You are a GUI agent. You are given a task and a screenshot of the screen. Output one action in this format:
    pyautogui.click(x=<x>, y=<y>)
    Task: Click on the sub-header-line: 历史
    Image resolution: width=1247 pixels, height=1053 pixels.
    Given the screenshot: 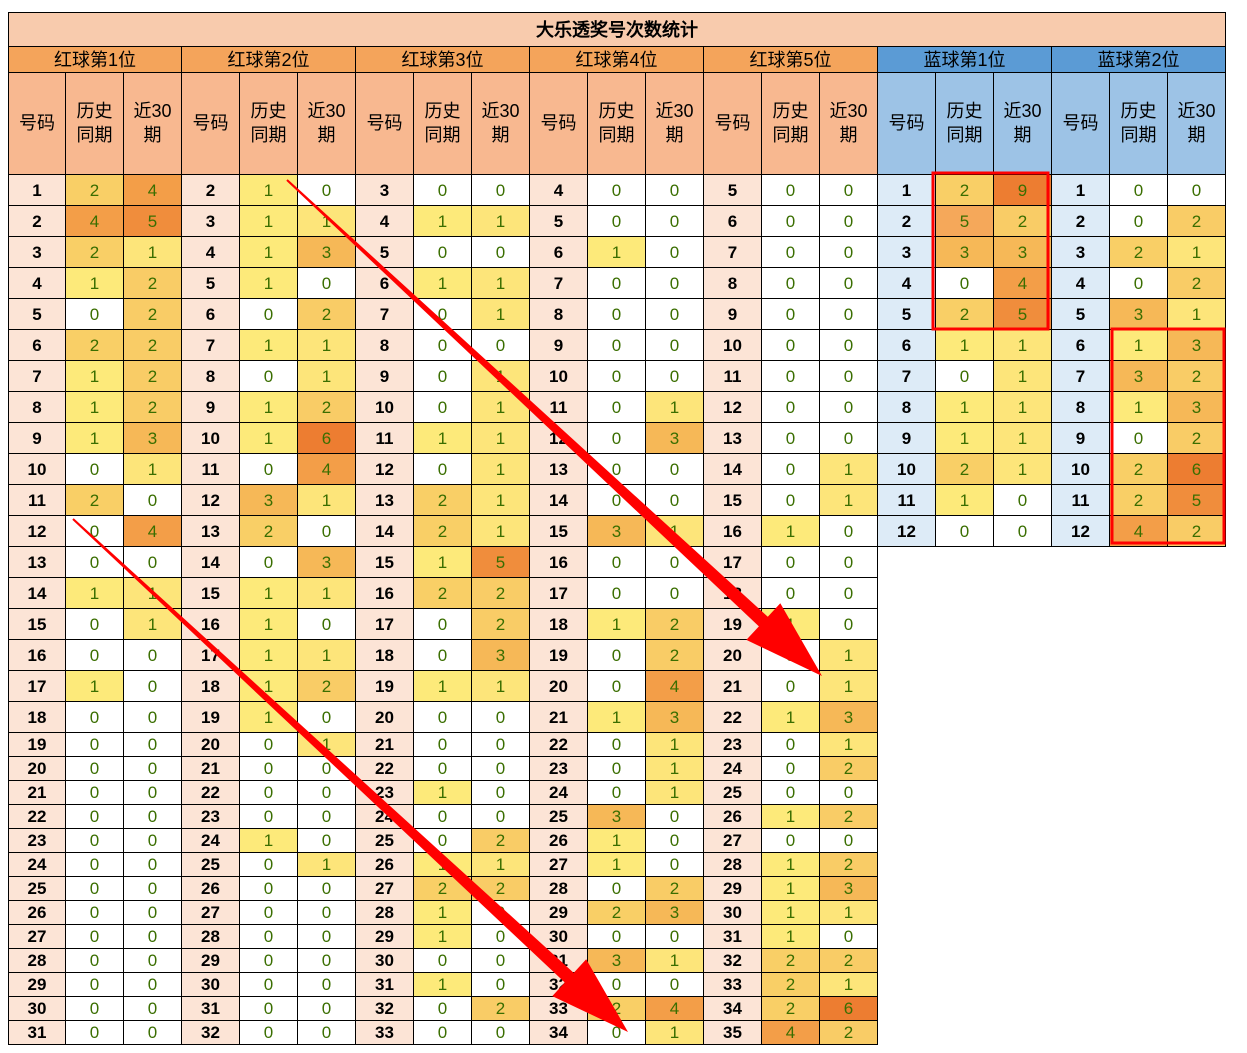 What is the action you would take?
    pyautogui.click(x=268, y=111)
    